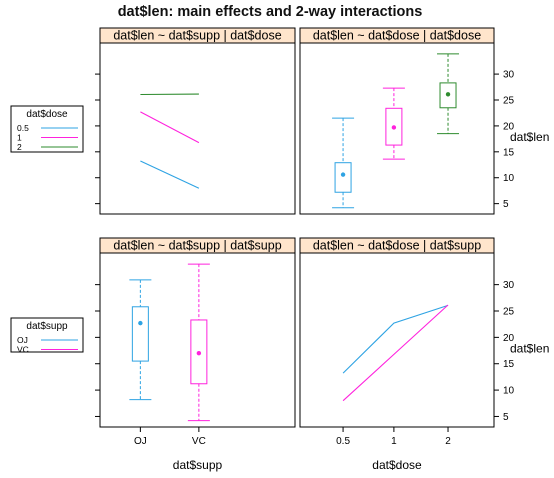 The height and width of the screenshot is (478, 554). Describe the element at coordinates (23, 128) in the screenshot. I see `legend-item-label: 0.5` at that location.